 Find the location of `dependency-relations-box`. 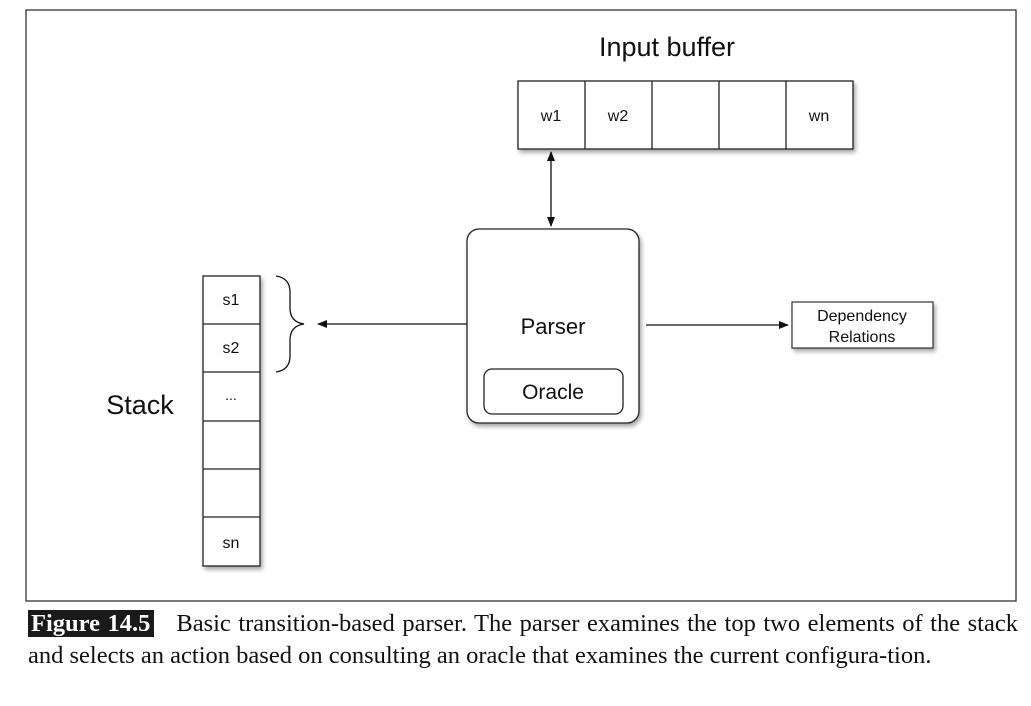

dependency-relations-box is located at coordinates (862, 325).